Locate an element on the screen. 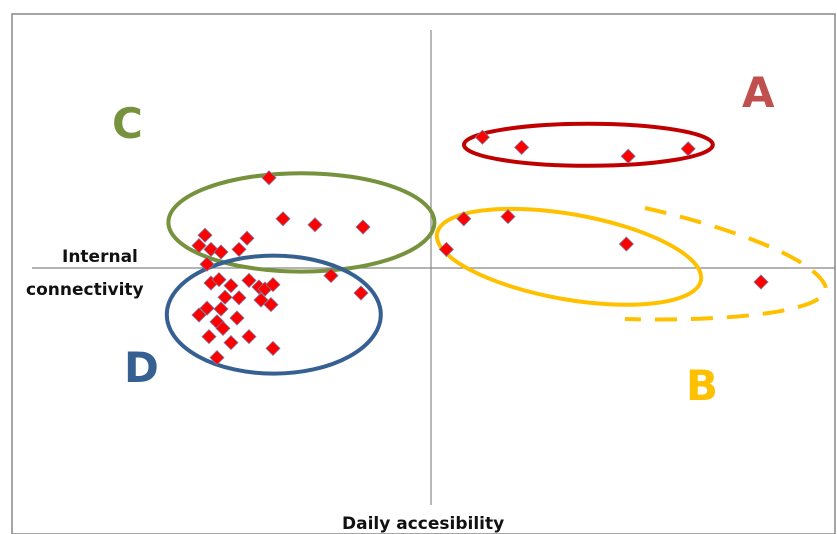  y-axis-label-line-2: connectivity is located at coordinates (85, 290).